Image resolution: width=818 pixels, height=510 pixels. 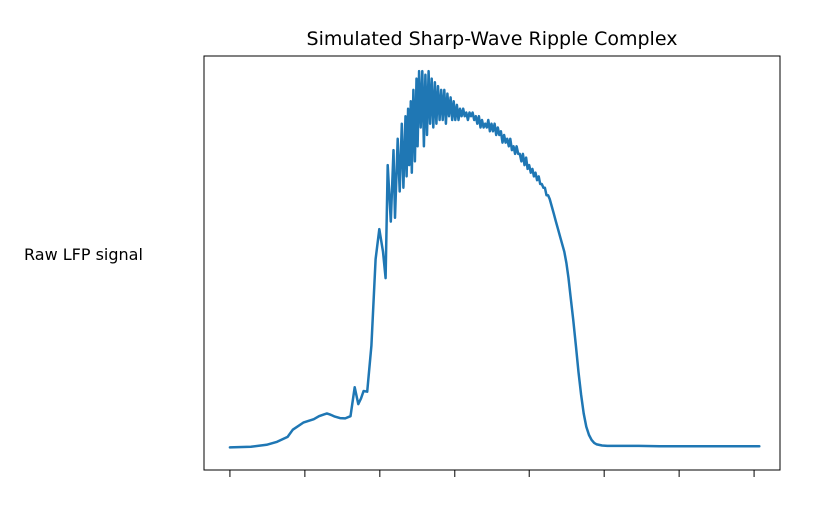 What do you see at coordinates (492, 39) in the screenshot?
I see `chart-title: Simulated Sharp-Wave Ripple Complex` at bounding box center [492, 39].